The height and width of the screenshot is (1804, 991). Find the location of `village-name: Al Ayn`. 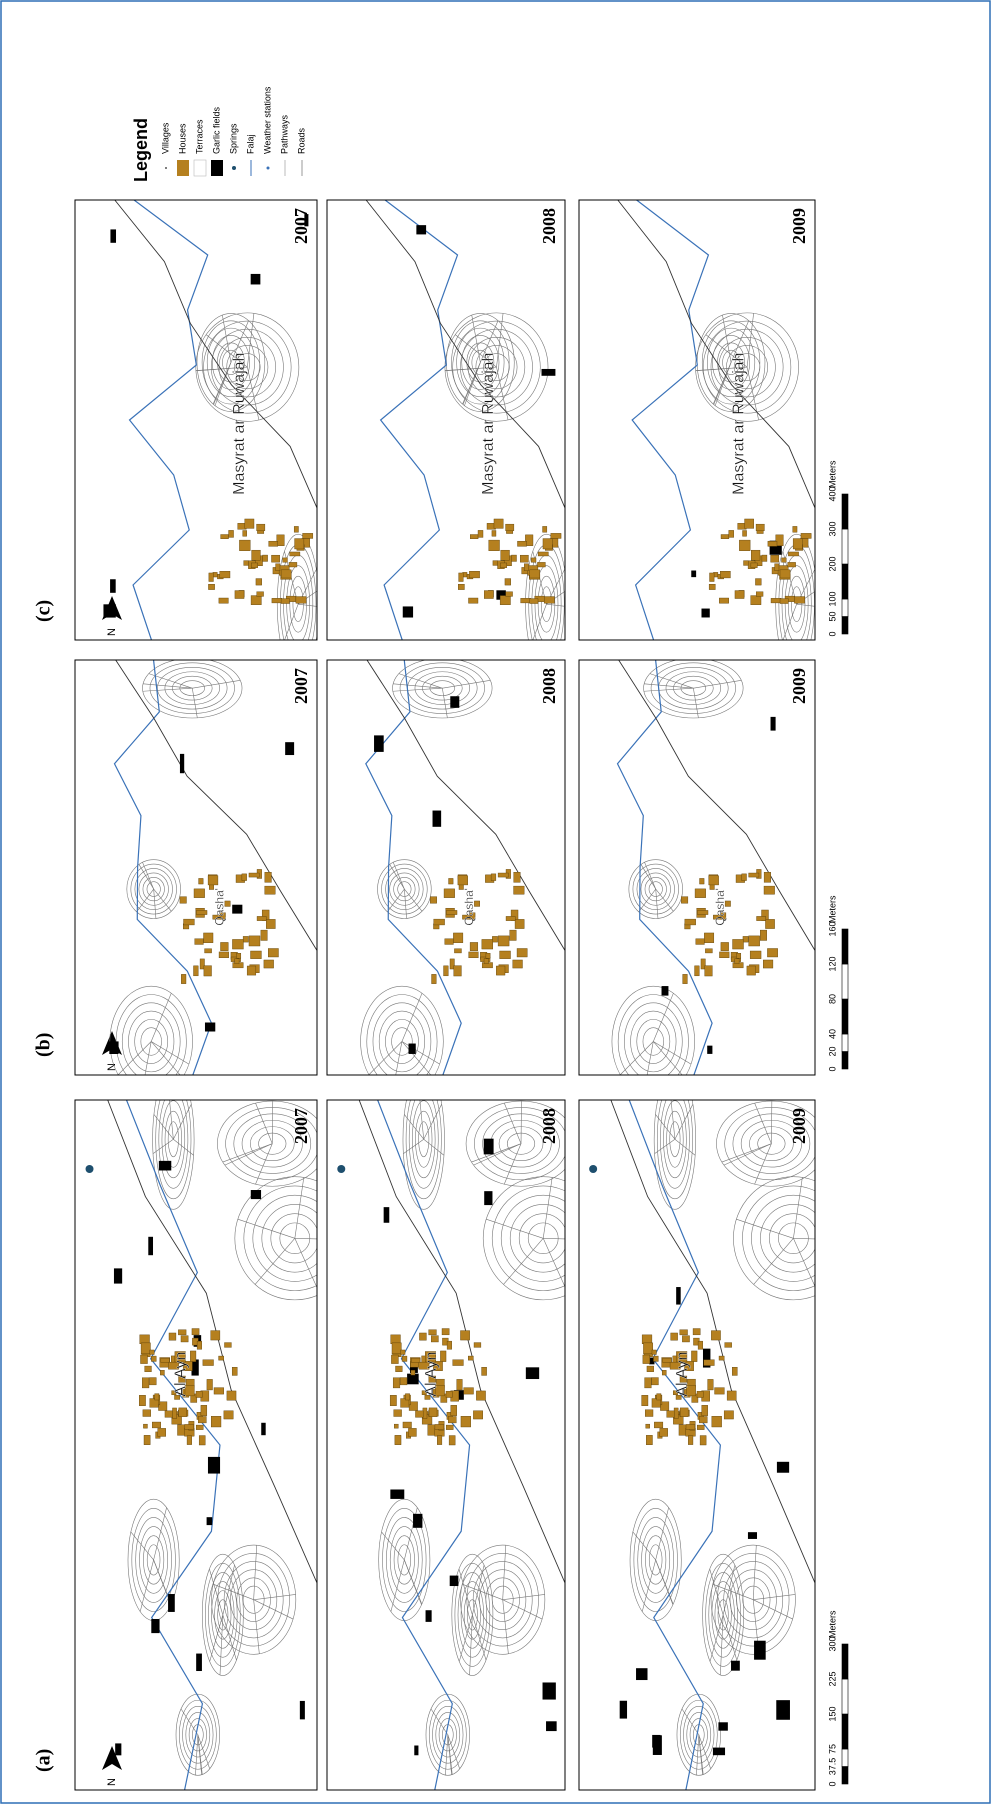

village-name: Al Ayn is located at coordinates (682, 1374).